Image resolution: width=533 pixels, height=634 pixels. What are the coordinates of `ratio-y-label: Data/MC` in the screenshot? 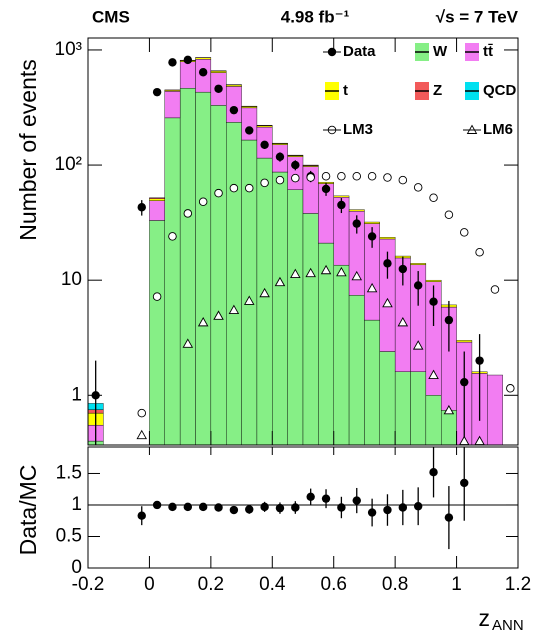 It's located at (28, 510).